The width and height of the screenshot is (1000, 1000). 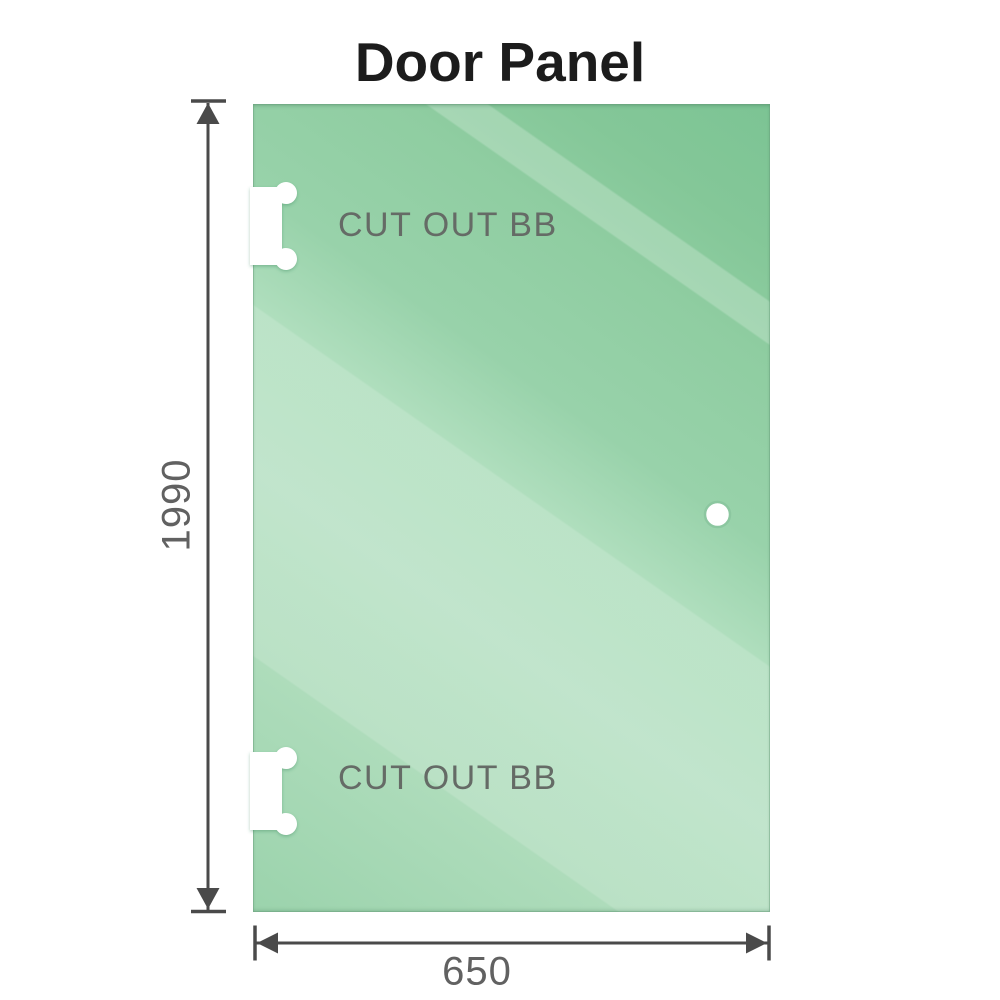 I want to click on height-dim-label: 1990, so click(x=176, y=505).